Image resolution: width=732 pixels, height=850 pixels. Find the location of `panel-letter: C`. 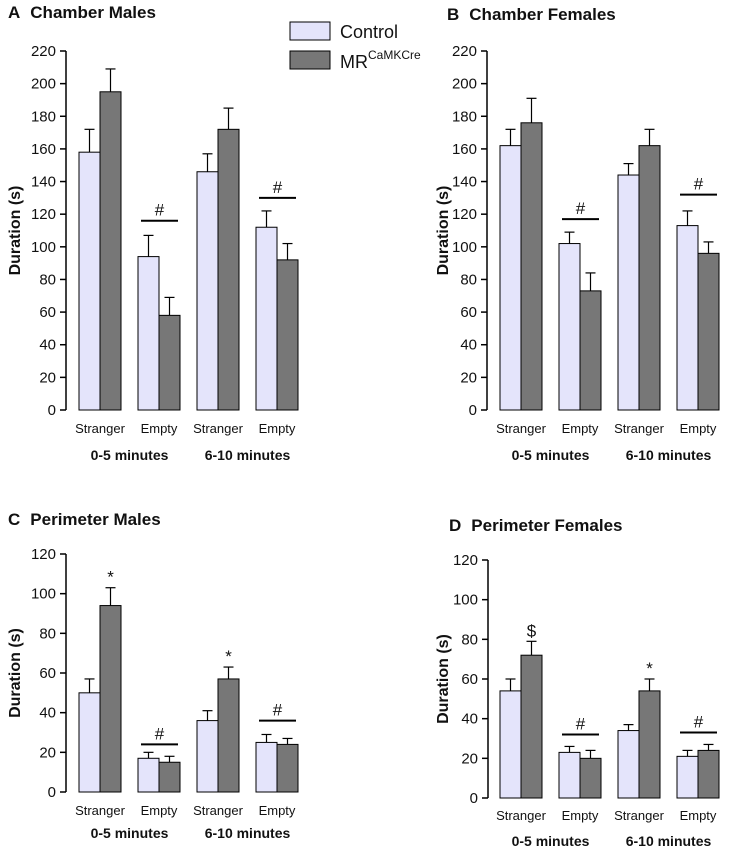

panel-letter: C is located at coordinates (14, 519).